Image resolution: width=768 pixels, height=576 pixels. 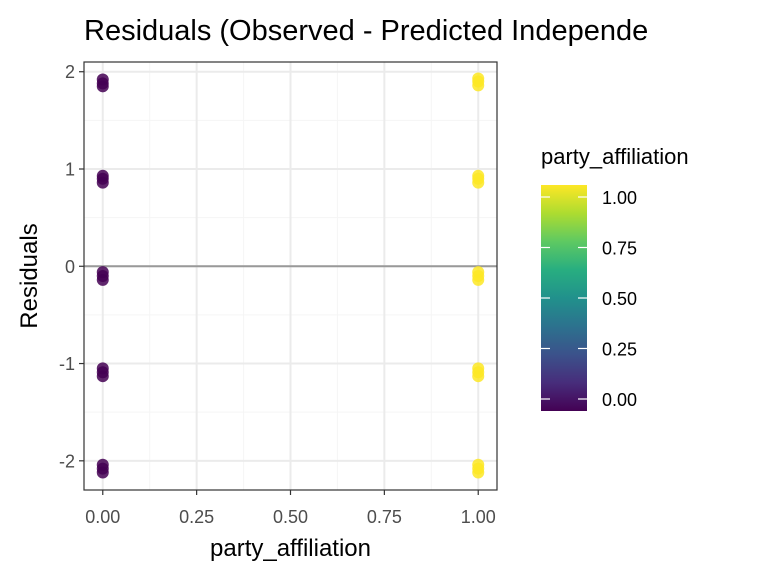 I want to click on legend-ticks: 0.00 0.25 0.50 0.75 1.00, so click(x=589, y=299).